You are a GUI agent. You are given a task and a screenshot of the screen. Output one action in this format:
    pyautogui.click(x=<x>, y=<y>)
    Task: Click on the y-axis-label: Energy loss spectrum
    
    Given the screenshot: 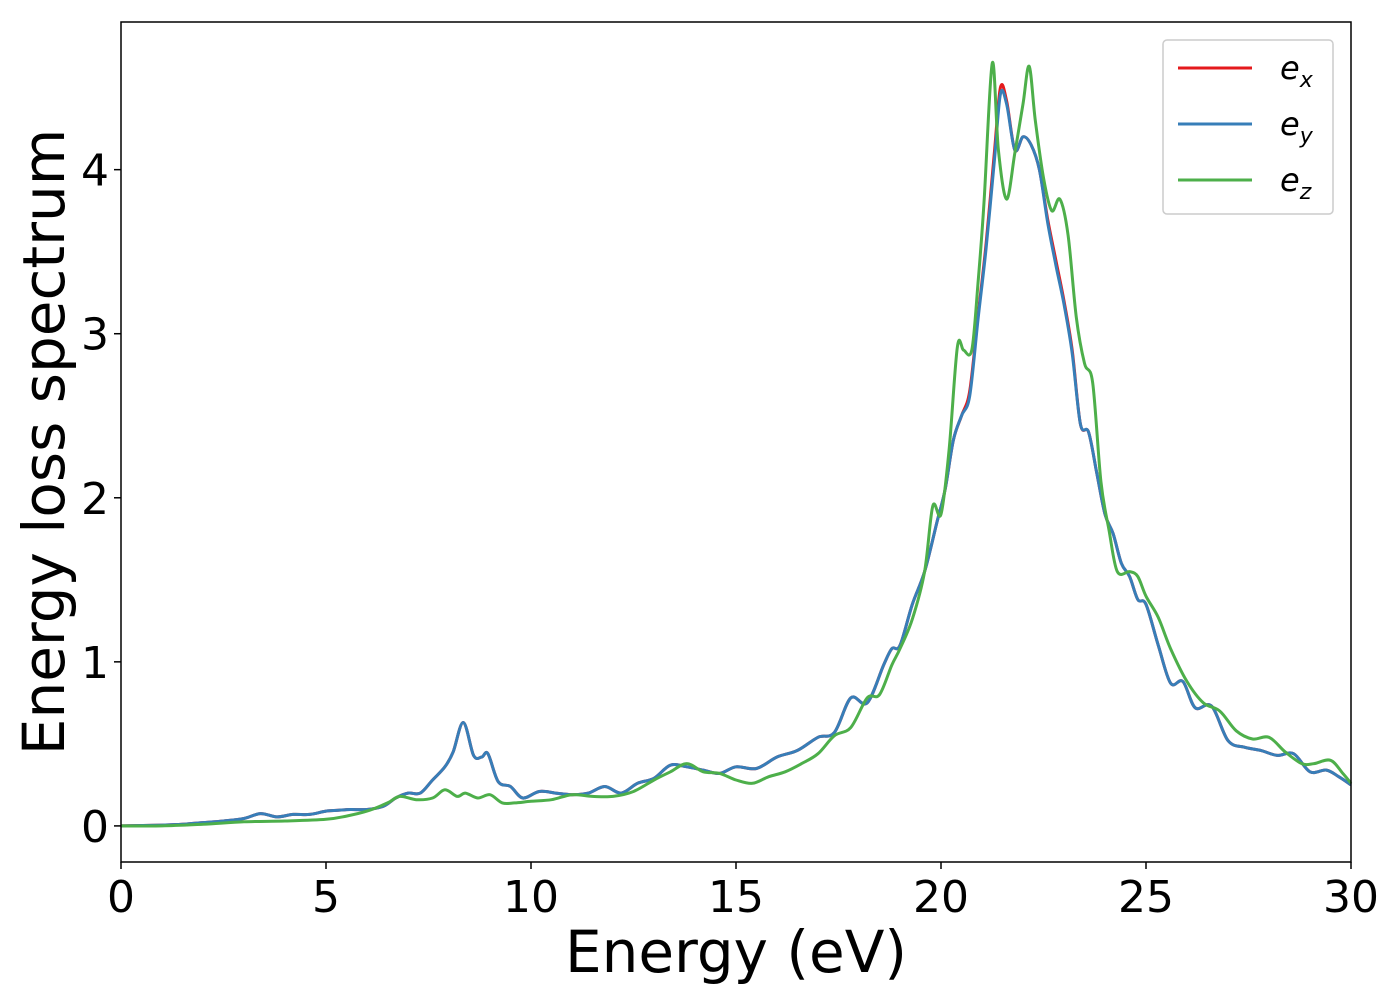 What is the action you would take?
    pyautogui.click(x=44, y=442)
    